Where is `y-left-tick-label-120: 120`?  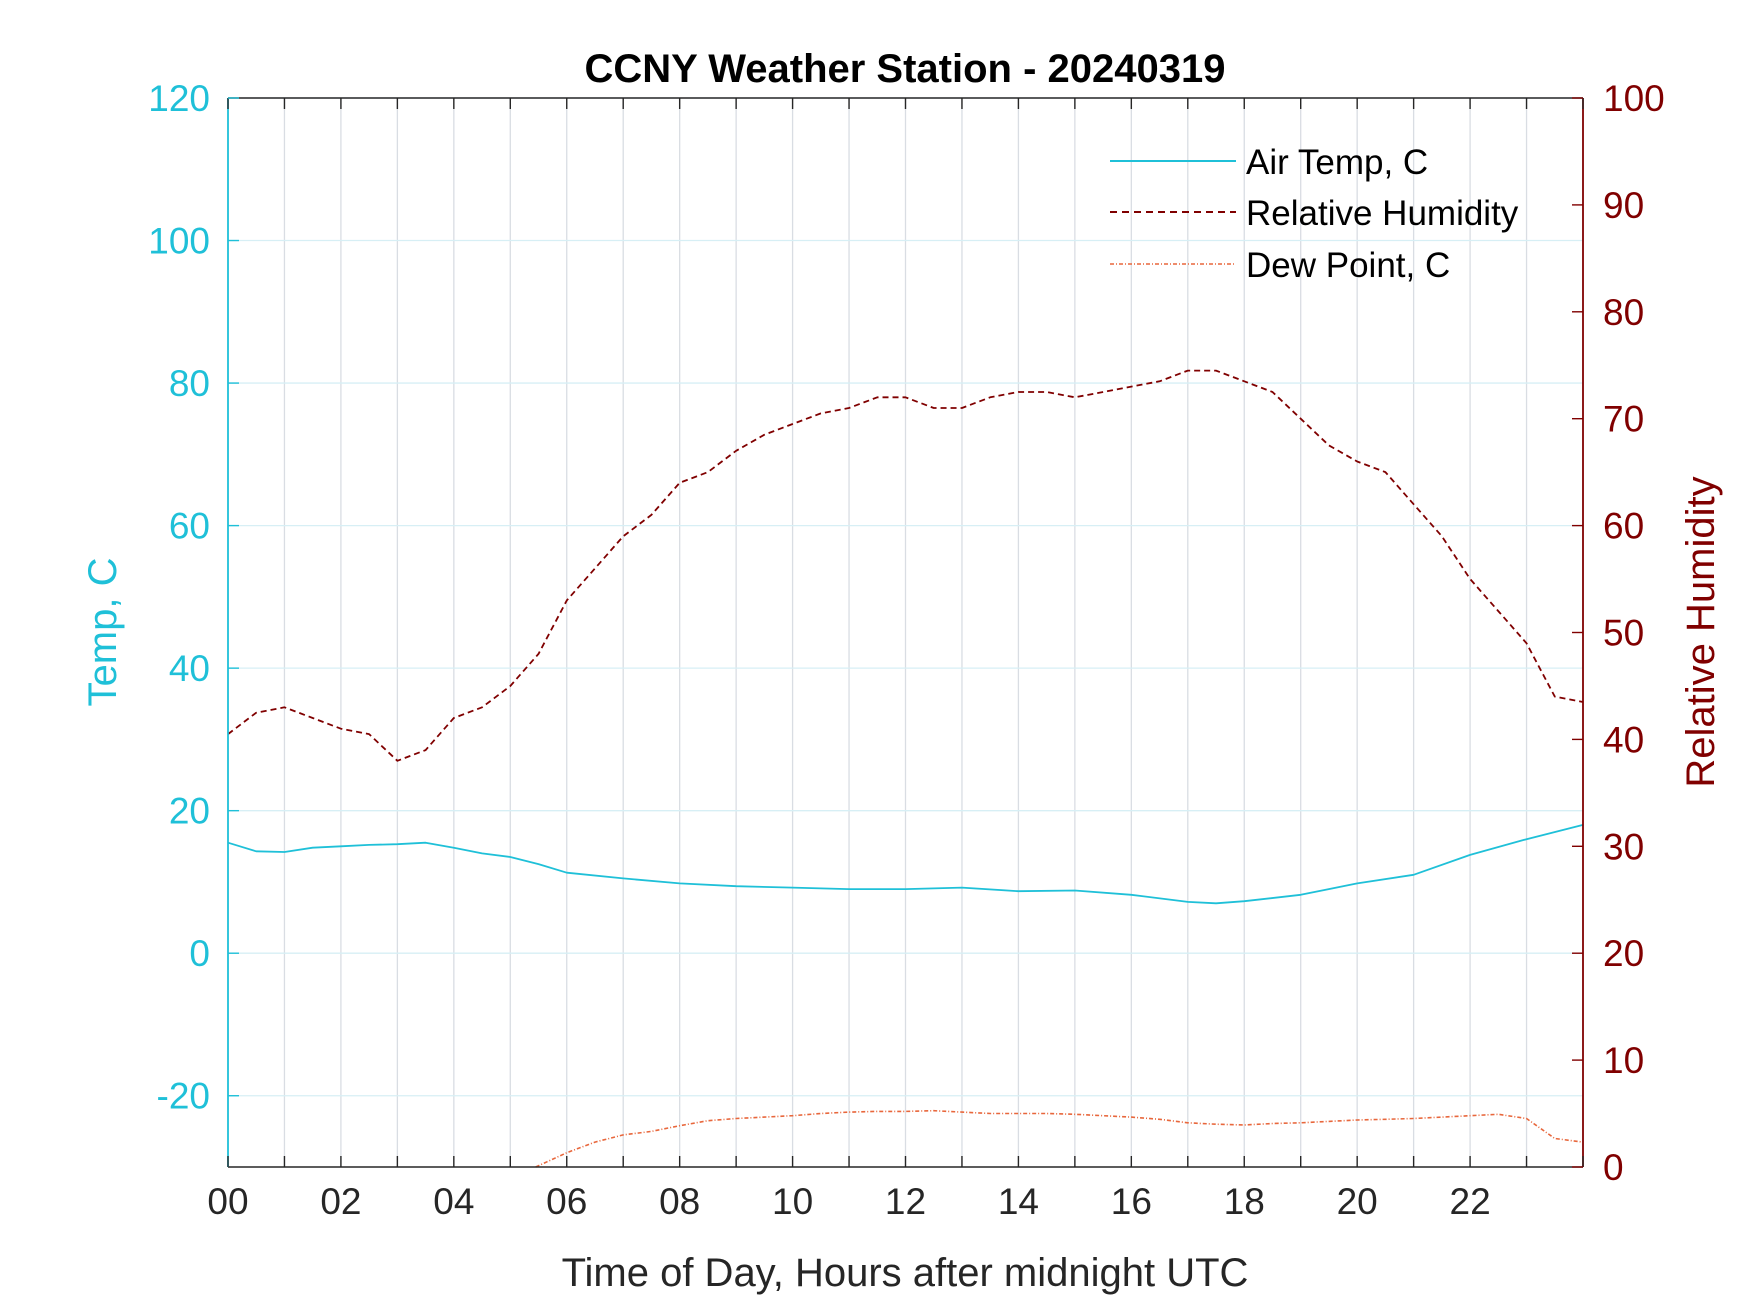
y-left-tick-label-120: 120 is located at coordinates (179, 98).